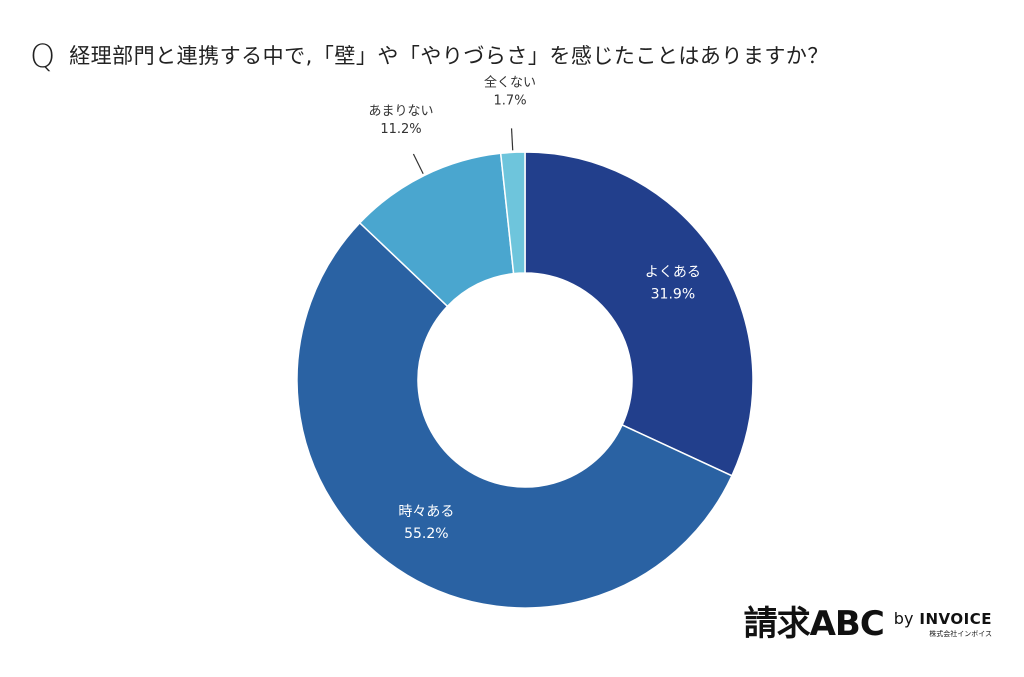  What do you see at coordinates (673, 294) in the screenshot?
I see `slice-value-0: 31.9%` at bounding box center [673, 294].